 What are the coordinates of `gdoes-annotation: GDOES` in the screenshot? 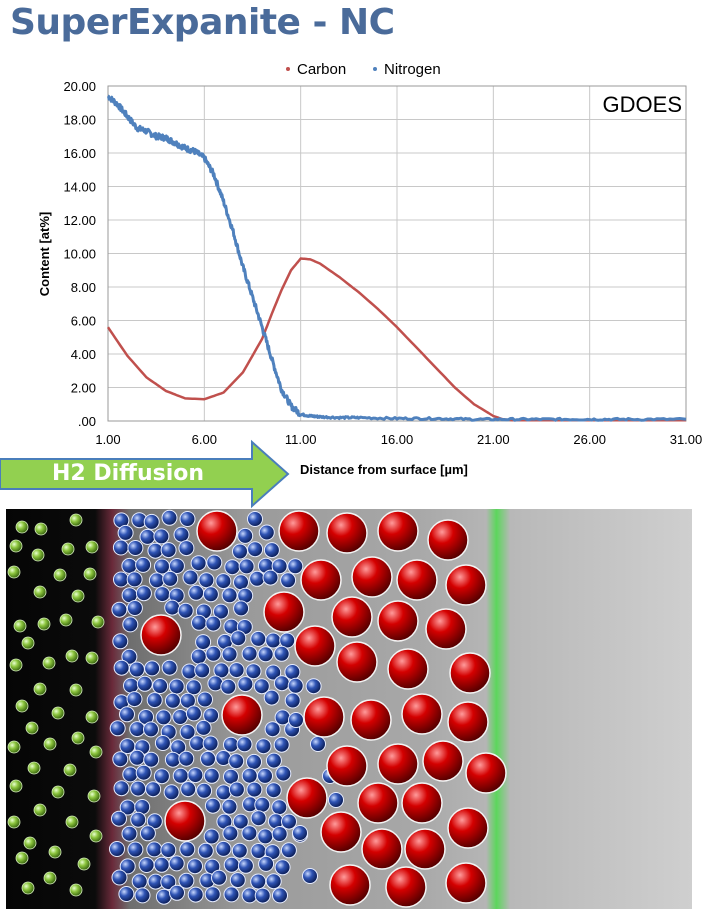 It's located at (642, 104).